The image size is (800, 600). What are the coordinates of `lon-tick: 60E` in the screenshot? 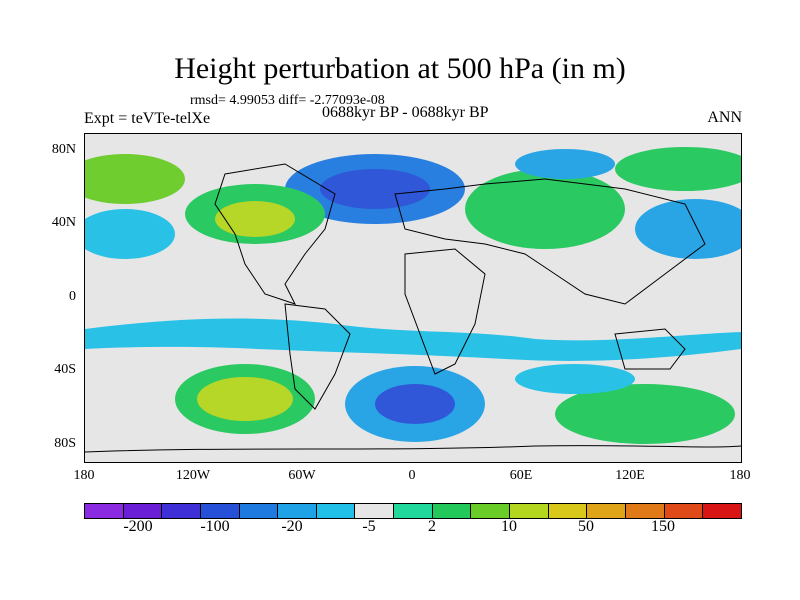 It's located at (521, 475).